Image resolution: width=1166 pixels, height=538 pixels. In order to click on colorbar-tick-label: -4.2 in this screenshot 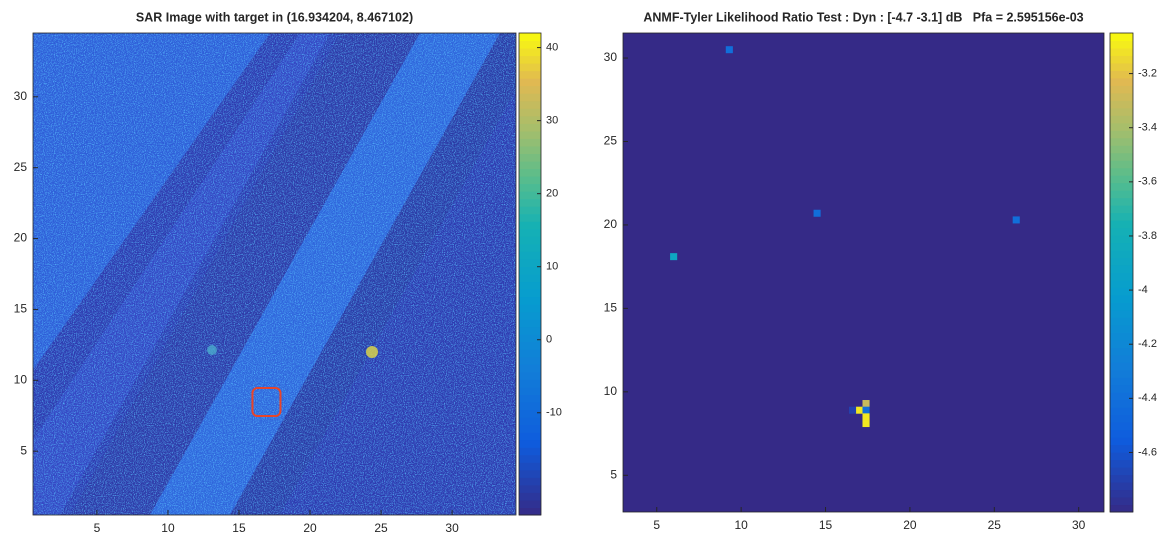, I will do `click(1147, 344)`.